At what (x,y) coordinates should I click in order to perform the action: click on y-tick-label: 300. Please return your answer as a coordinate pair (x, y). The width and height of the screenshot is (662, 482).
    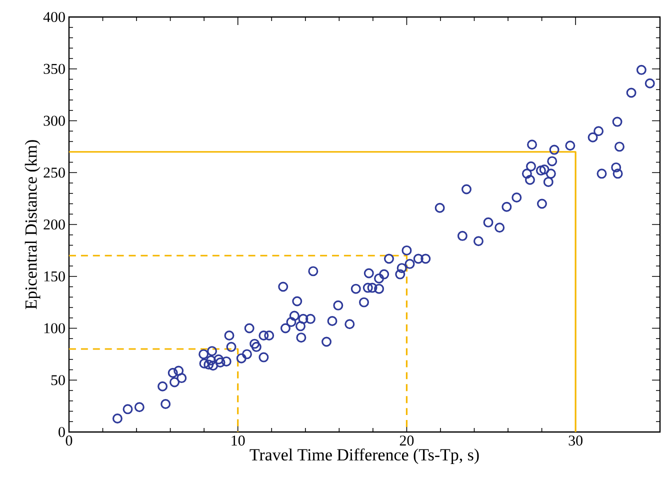
    Looking at the image, I should click on (54, 121).